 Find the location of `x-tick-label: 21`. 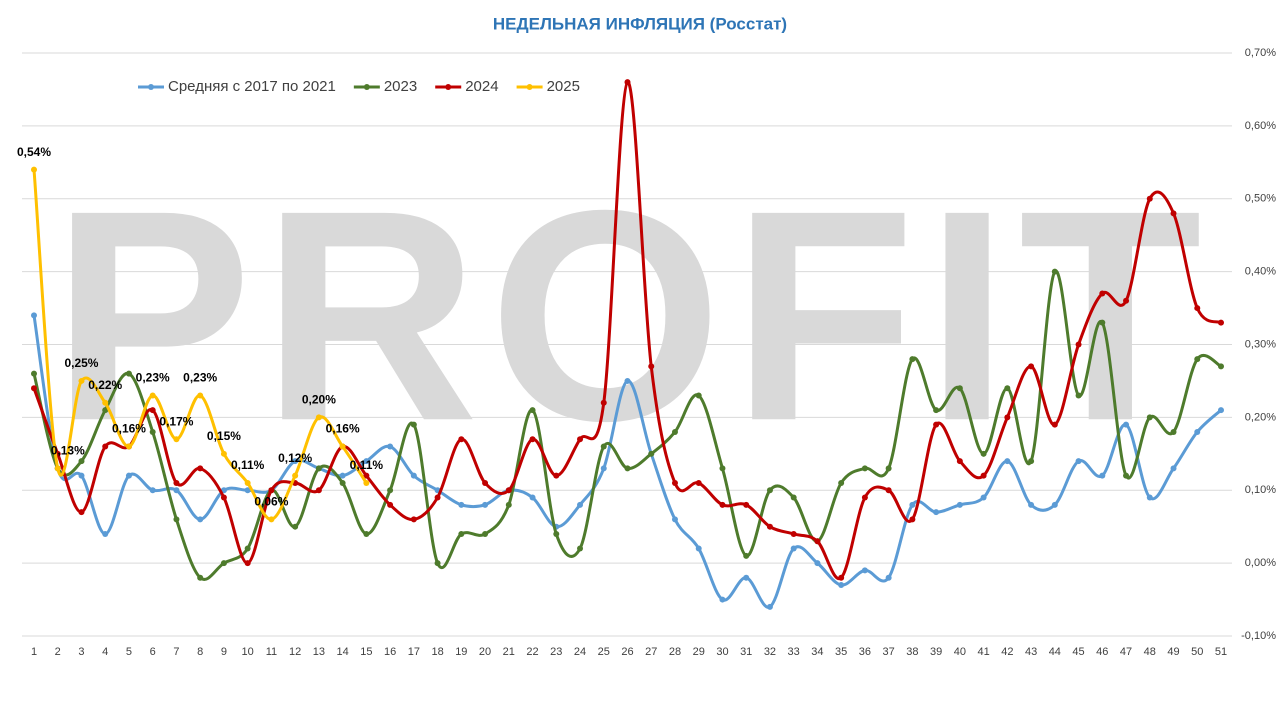

x-tick-label: 21 is located at coordinates (509, 652).